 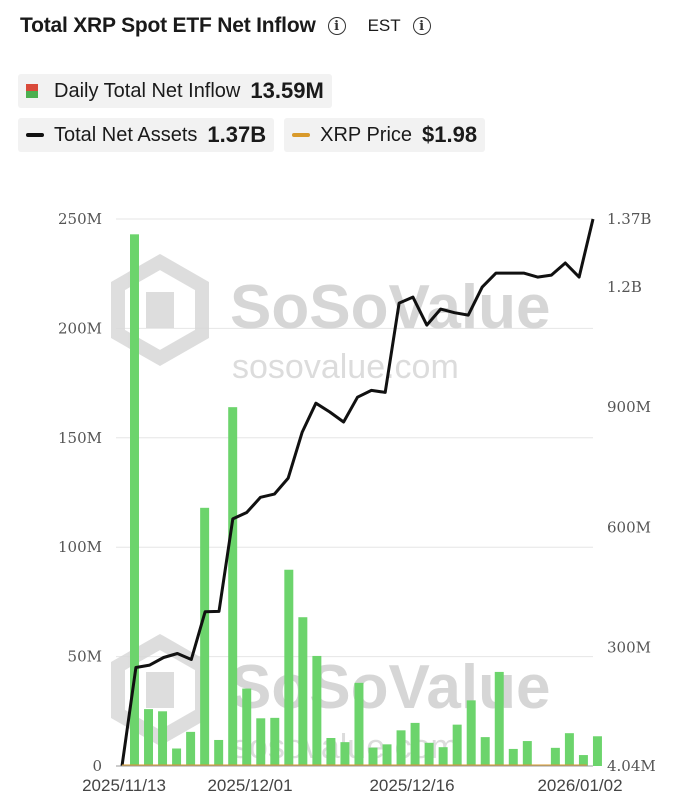 What do you see at coordinates (384, 25) in the screenshot?
I see `timezone-label: EST` at bounding box center [384, 25].